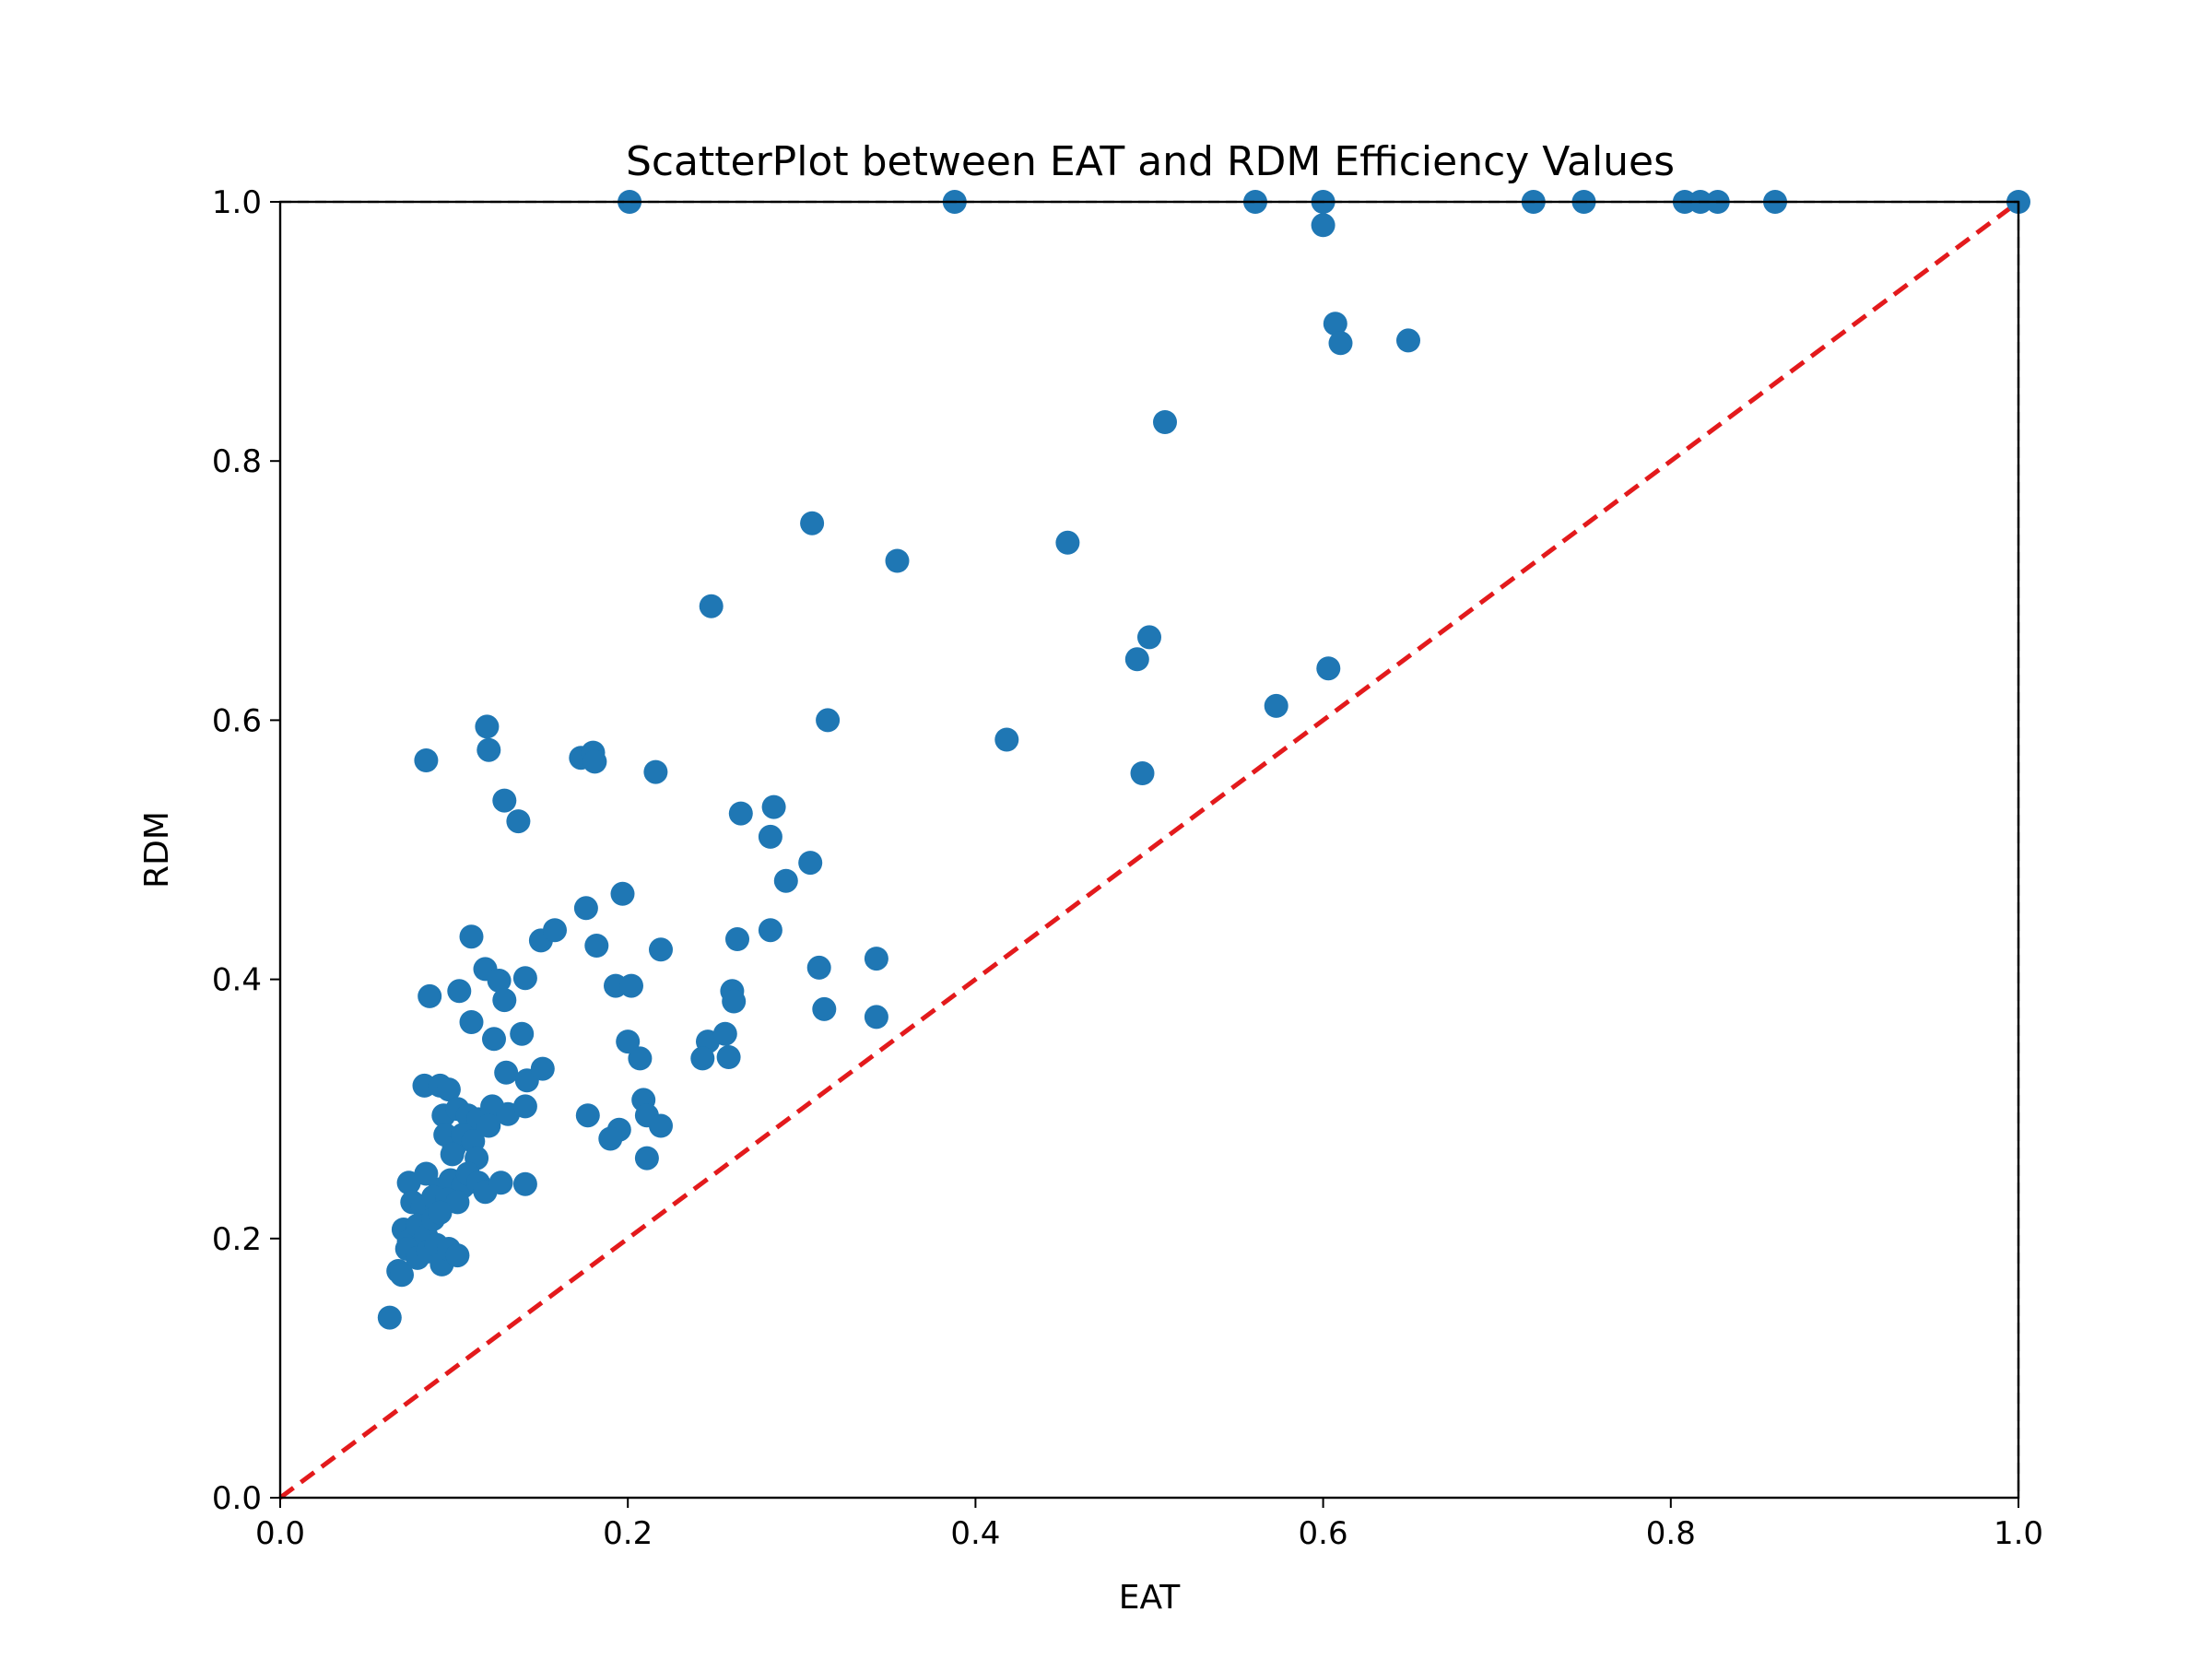 This screenshot has height=1659, width=2212. I want to click on x-tick-label: 0.8, so click(1671, 1533).